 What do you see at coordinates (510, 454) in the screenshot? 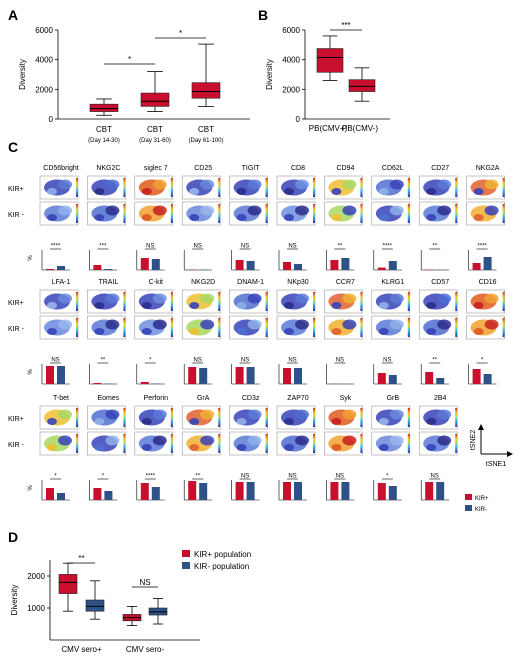
I see `tsne1-arrowhead` at bounding box center [510, 454].